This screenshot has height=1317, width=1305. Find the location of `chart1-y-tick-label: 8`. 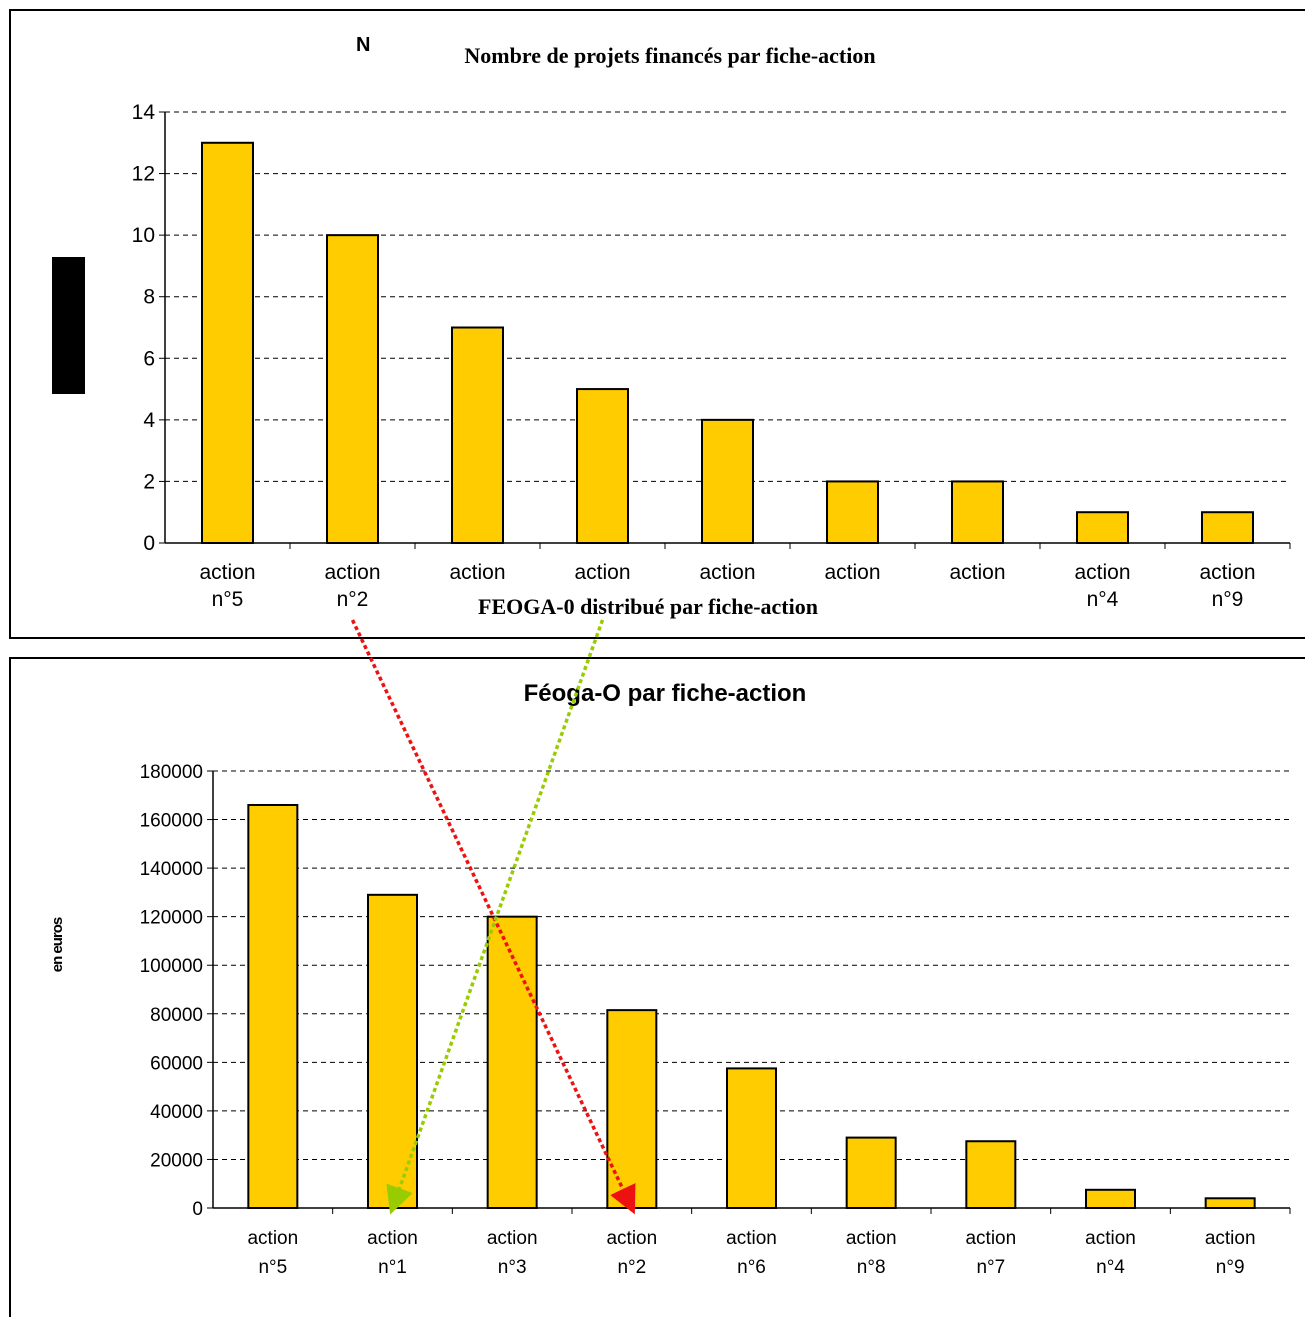

chart1-y-tick-label: 8 is located at coordinates (149, 297).